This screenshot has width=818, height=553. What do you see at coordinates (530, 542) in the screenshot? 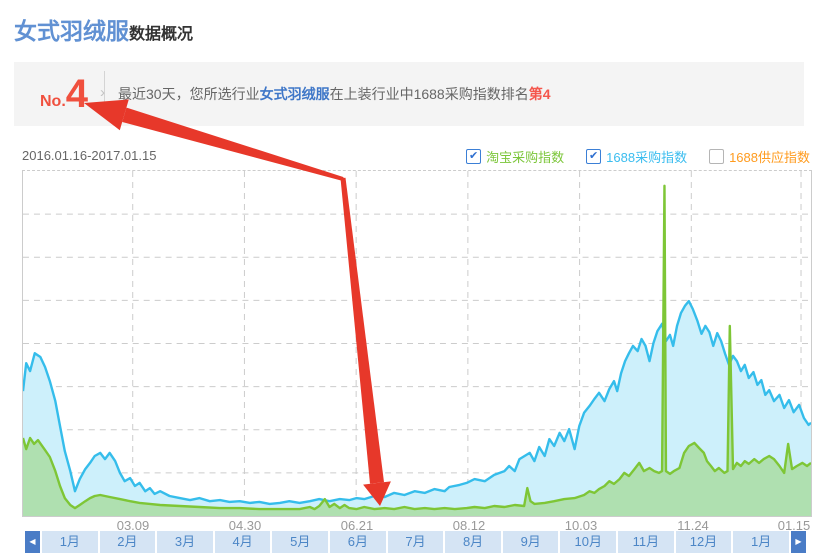
I see `month-tab-9: 9月` at bounding box center [530, 542].